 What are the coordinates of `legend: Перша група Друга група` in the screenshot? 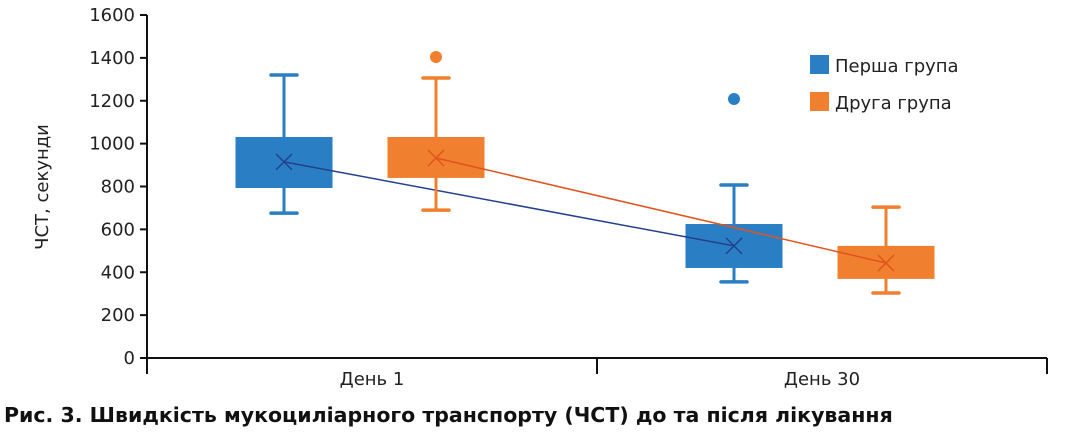 It's located at (884, 84).